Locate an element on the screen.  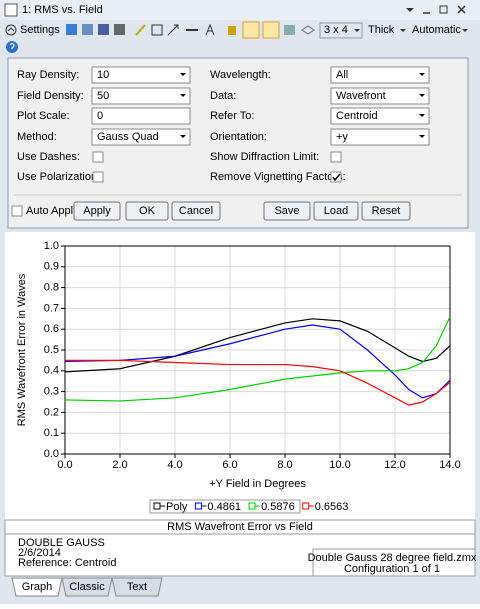
setting-label: Remove Vignetting Factors: is located at coordinates (278, 177).